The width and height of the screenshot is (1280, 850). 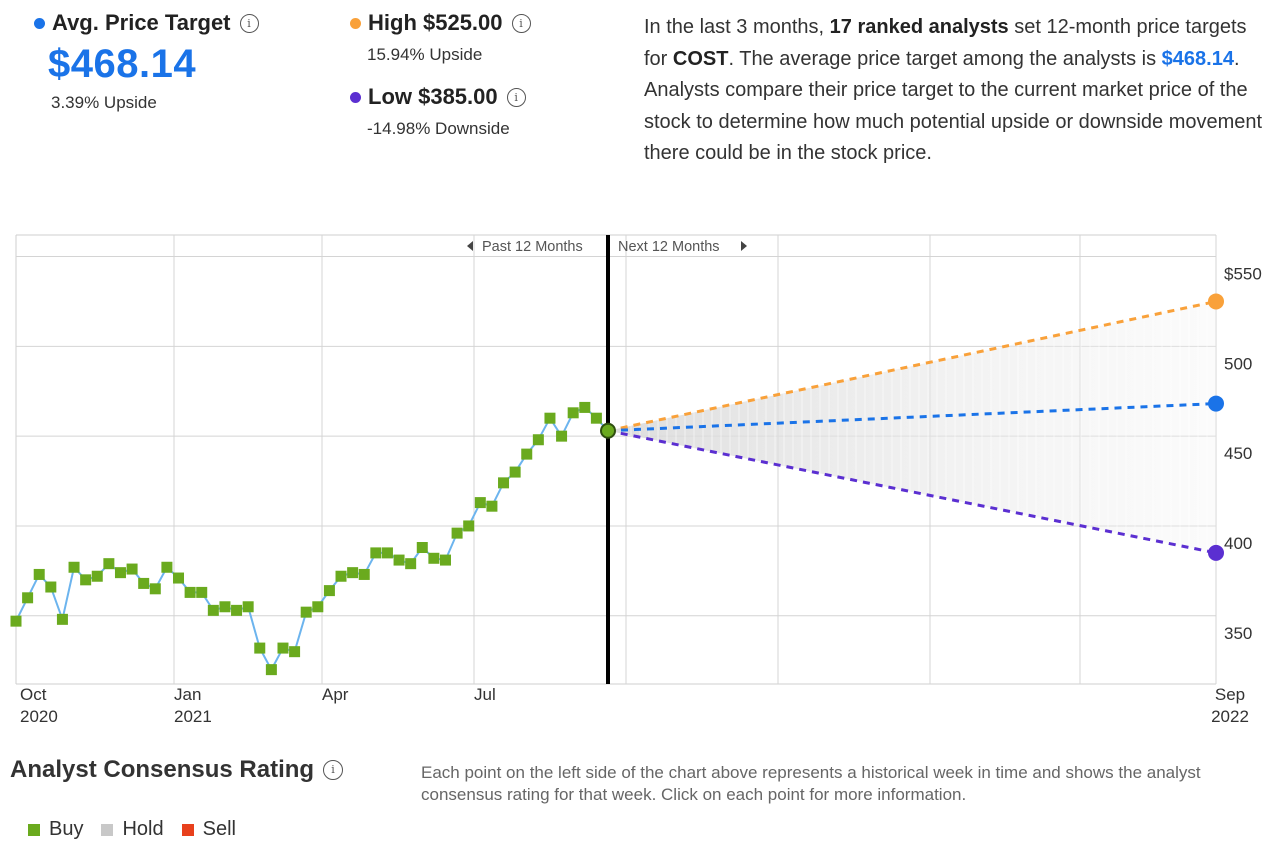 What do you see at coordinates (1238, 633) in the screenshot?
I see `y-tick-label: 350` at bounding box center [1238, 633].